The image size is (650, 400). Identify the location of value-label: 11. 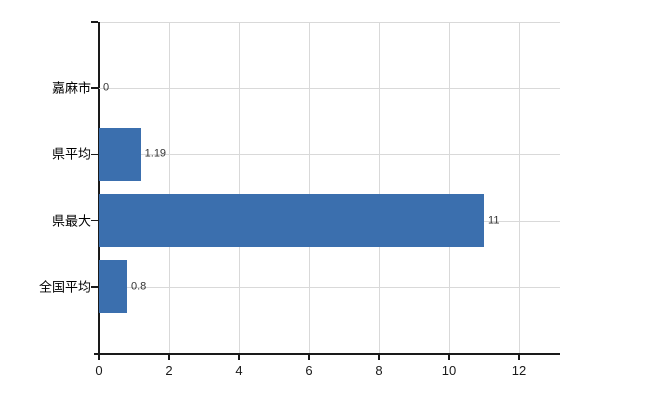
(494, 220).